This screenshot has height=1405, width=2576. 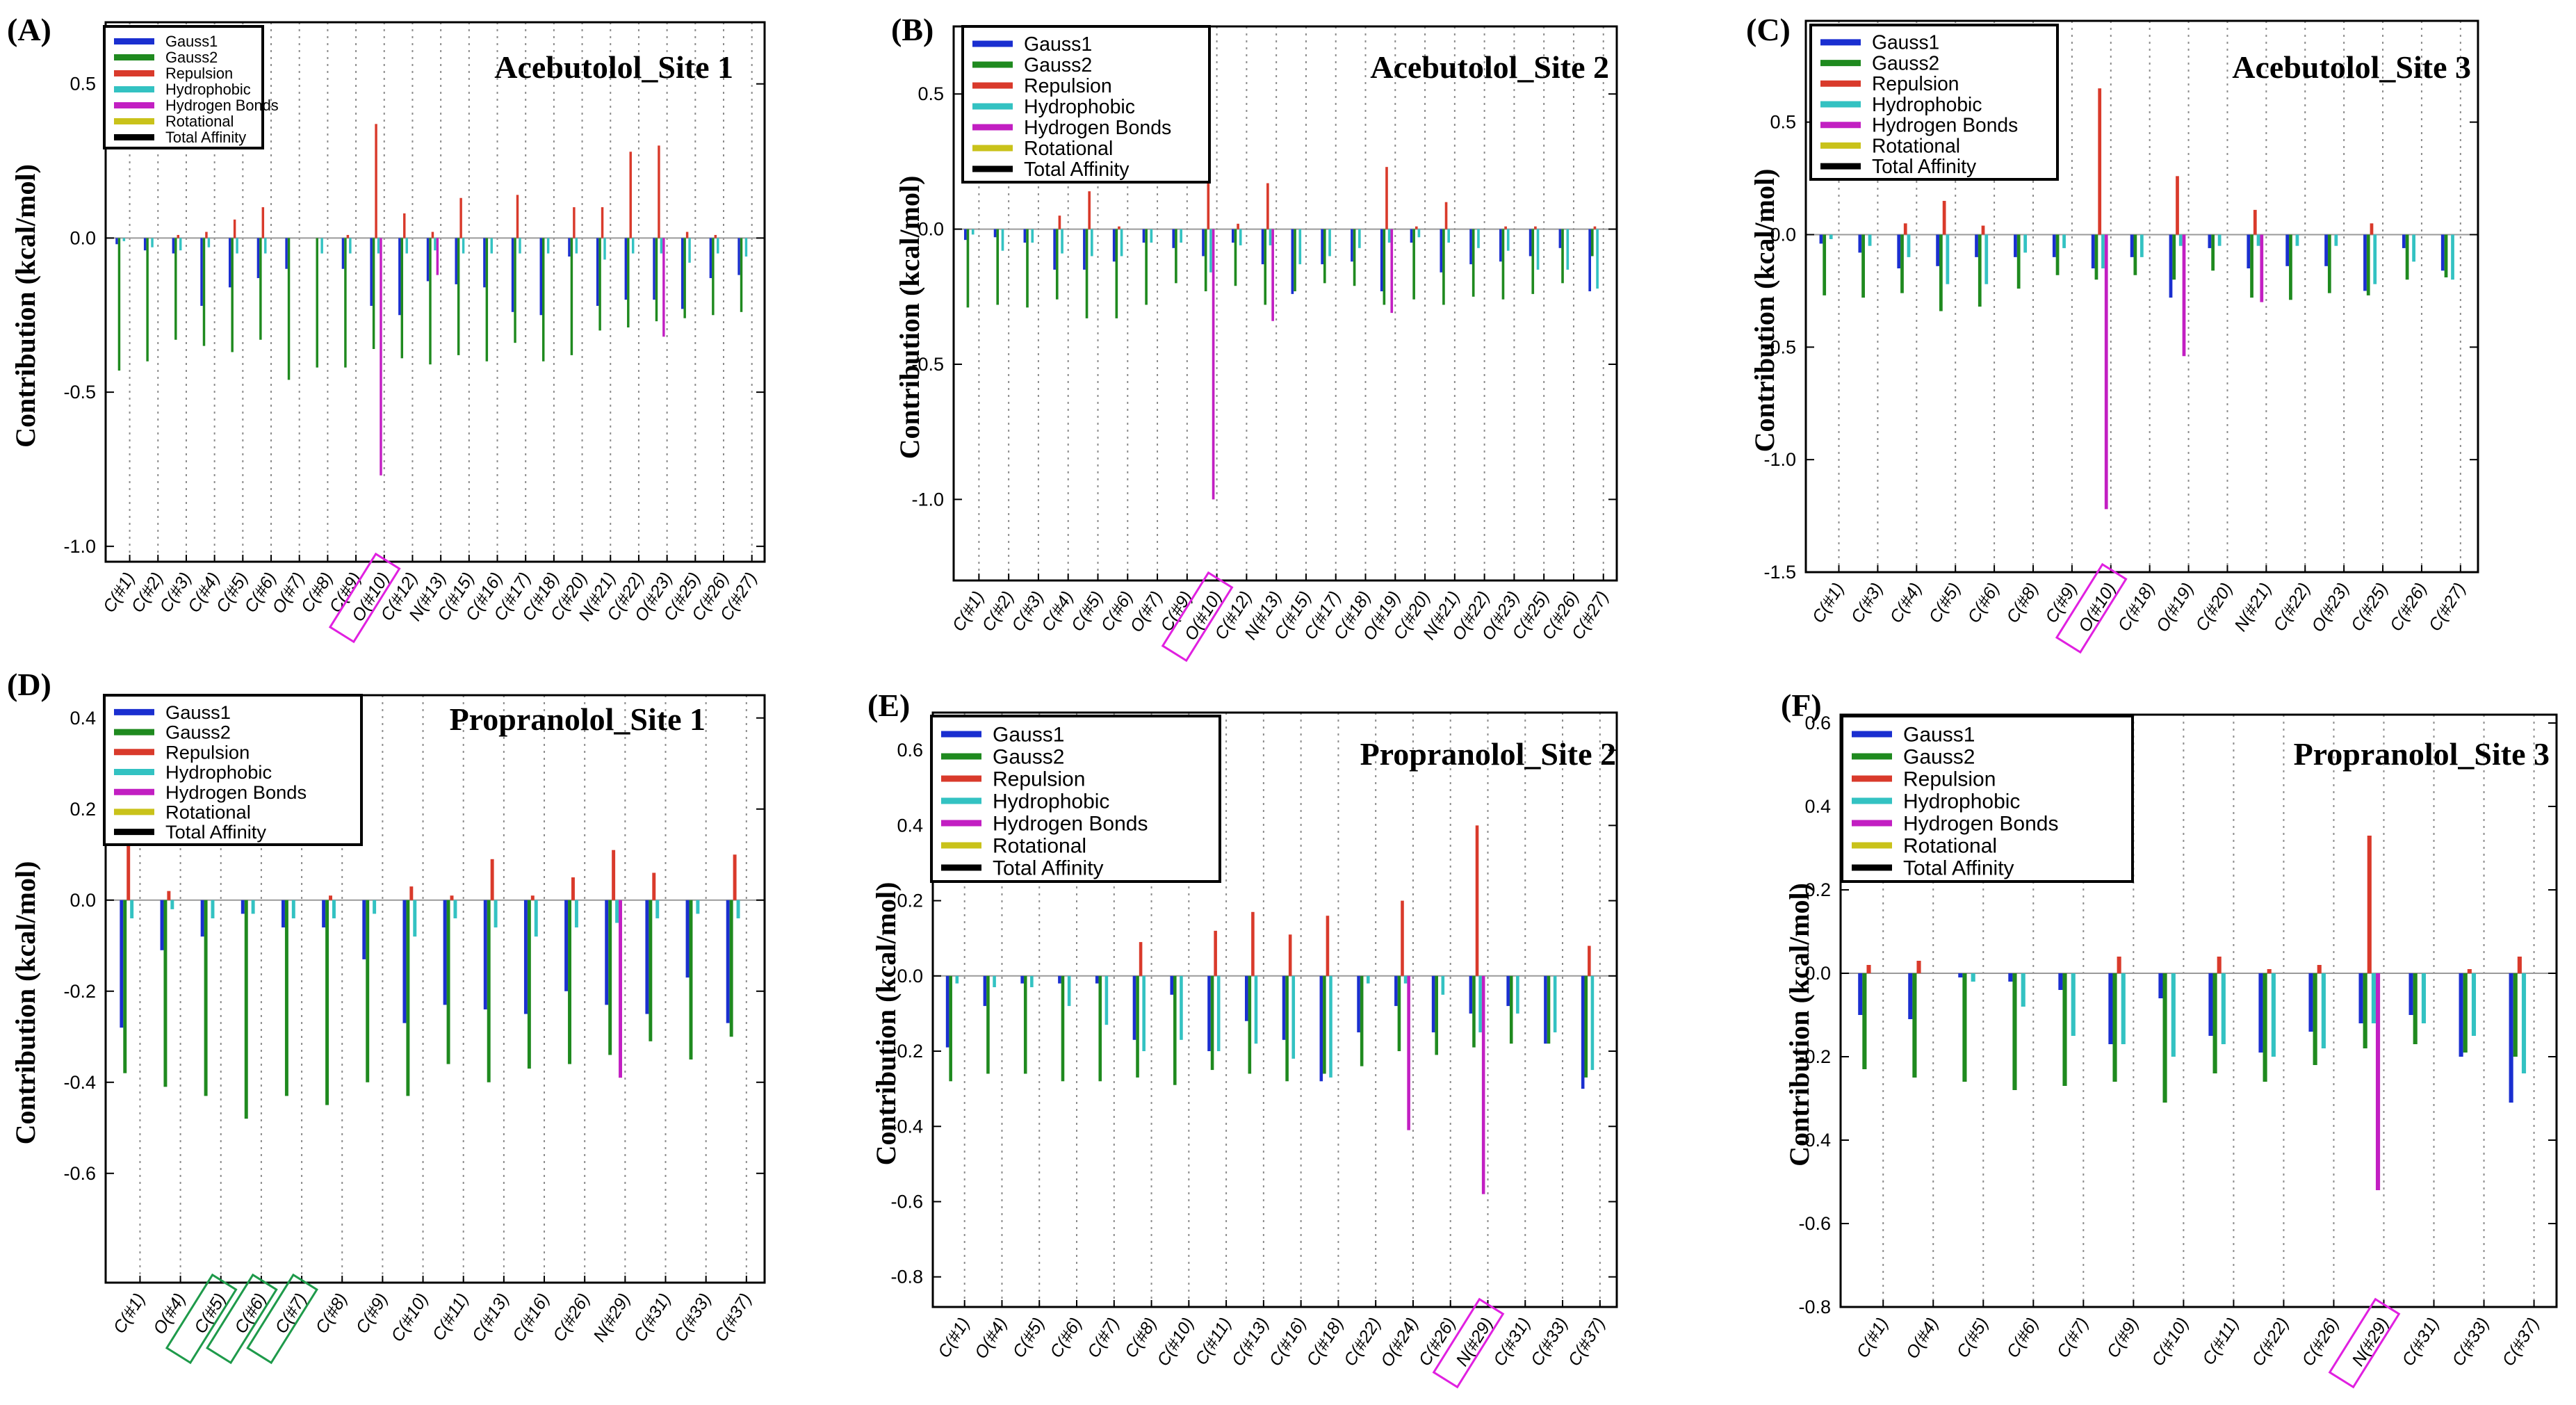 I want to click on x-tick-label: C(#25), so click(x=2369, y=607).